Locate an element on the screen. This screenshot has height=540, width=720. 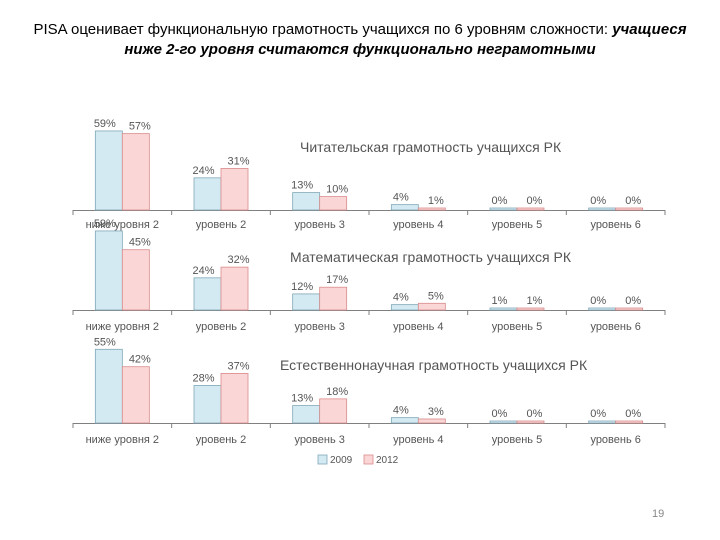
chart2-title: Математическая грамотность учащихся РК is located at coordinates (431, 257).